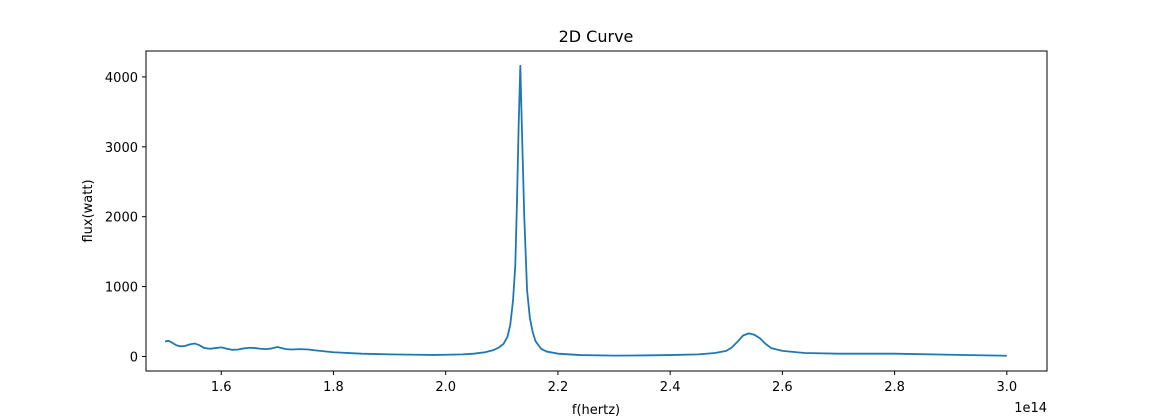  Describe the element at coordinates (1006, 387) in the screenshot. I see `x-tick-label: 3.0` at that location.